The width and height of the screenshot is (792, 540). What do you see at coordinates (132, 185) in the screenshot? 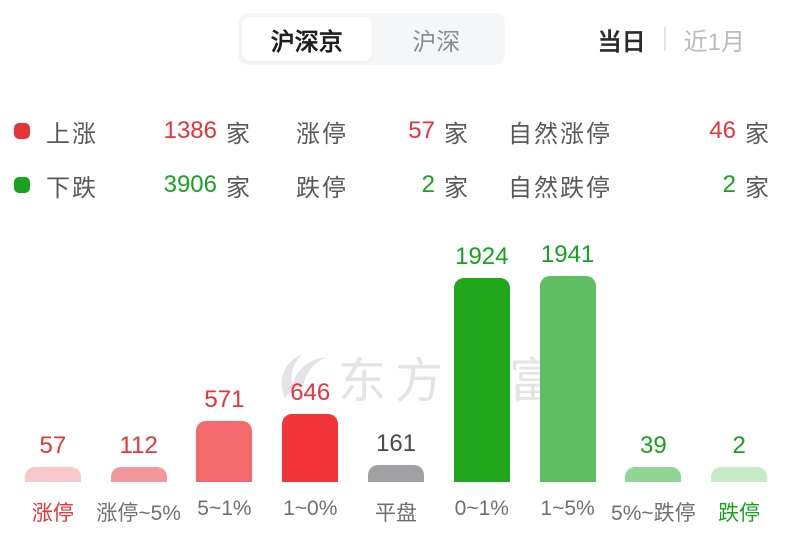
I see `decliners-total: 下跌 3906 家` at bounding box center [132, 185].